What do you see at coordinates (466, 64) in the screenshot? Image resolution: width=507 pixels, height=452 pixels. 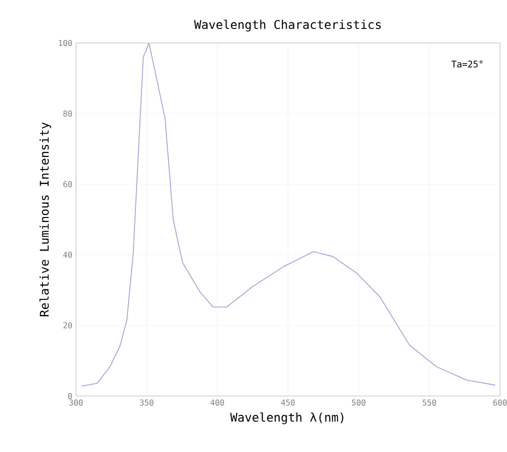 I see `annotation: Ta=25°` at bounding box center [466, 64].